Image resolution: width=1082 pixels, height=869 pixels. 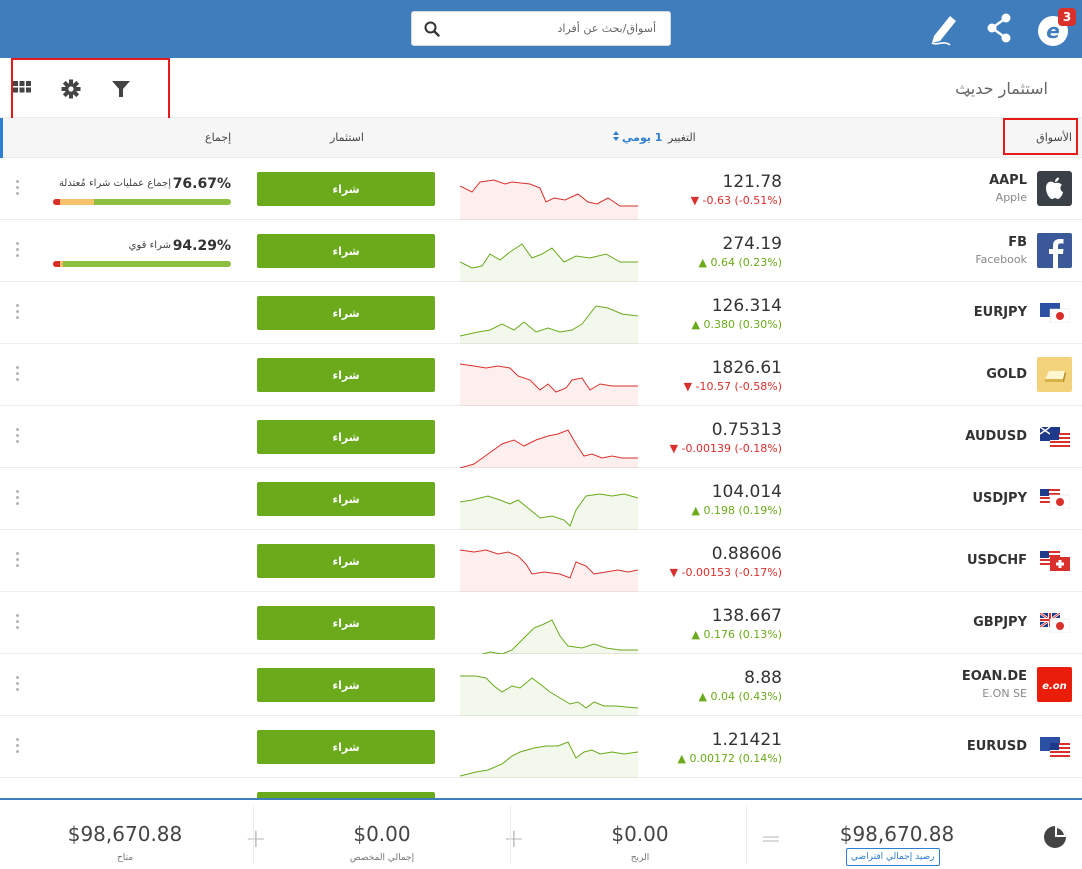 What do you see at coordinates (541, 315) in the screenshot?
I see `table-row: شراء 126.314 ▲ 0.380 (0.30%) EURJPY` at bounding box center [541, 315].